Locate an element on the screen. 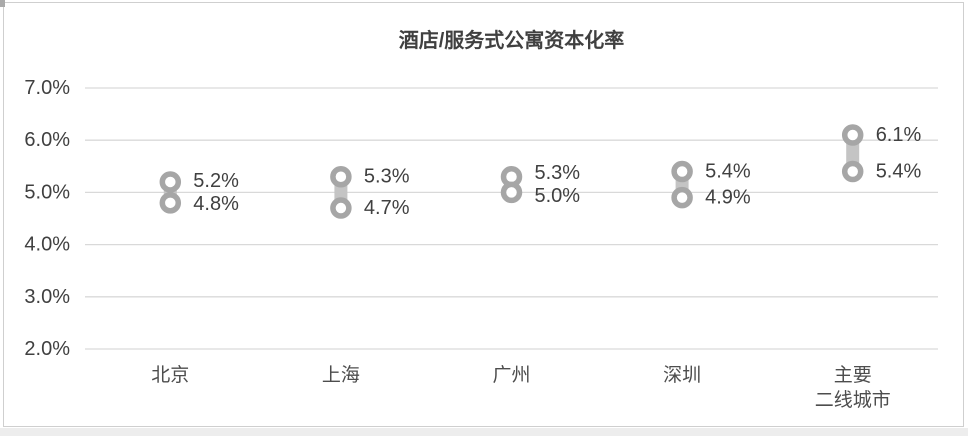 The image size is (968, 436). x-category-label: 广州 is located at coordinates (511, 375).